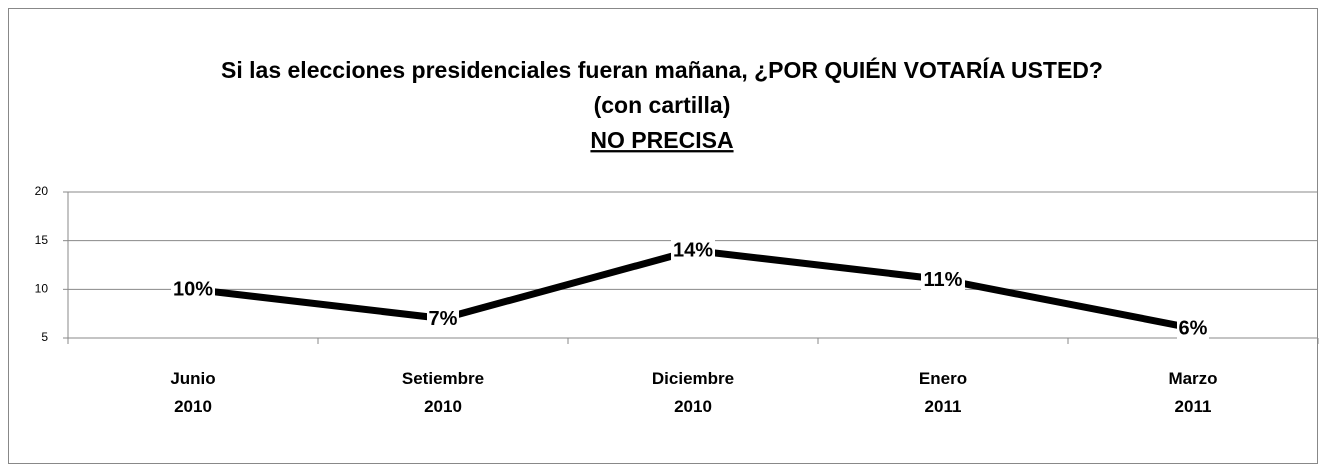 This screenshot has width=1325, height=472. Describe the element at coordinates (42, 191) in the screenshot. I see `y-tick-label: 20` at that location.